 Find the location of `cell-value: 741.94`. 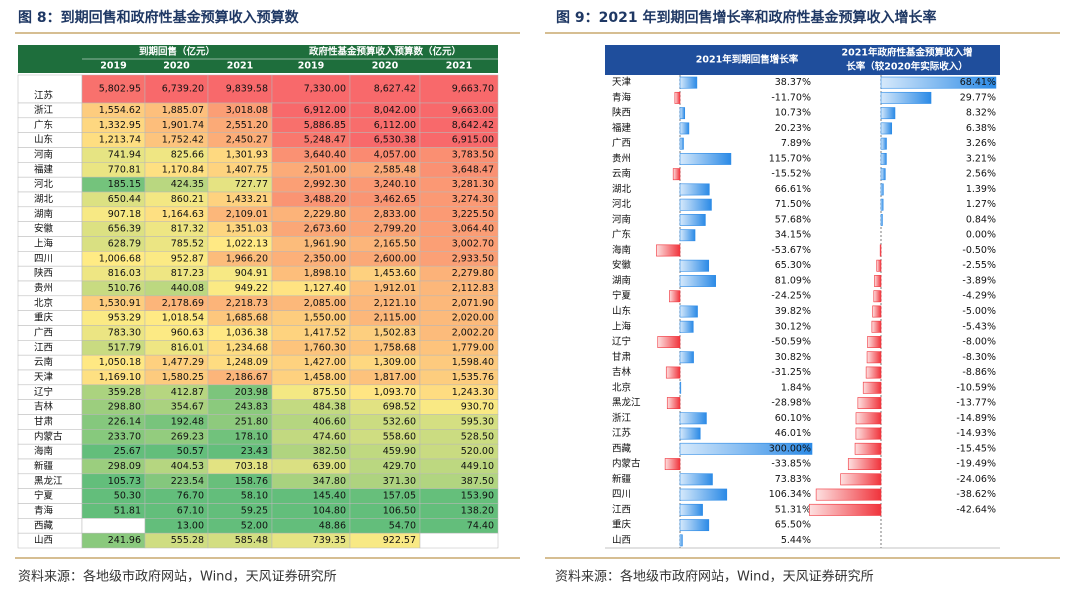

cell-value: 741.94 is located at coordinates (124, 154).